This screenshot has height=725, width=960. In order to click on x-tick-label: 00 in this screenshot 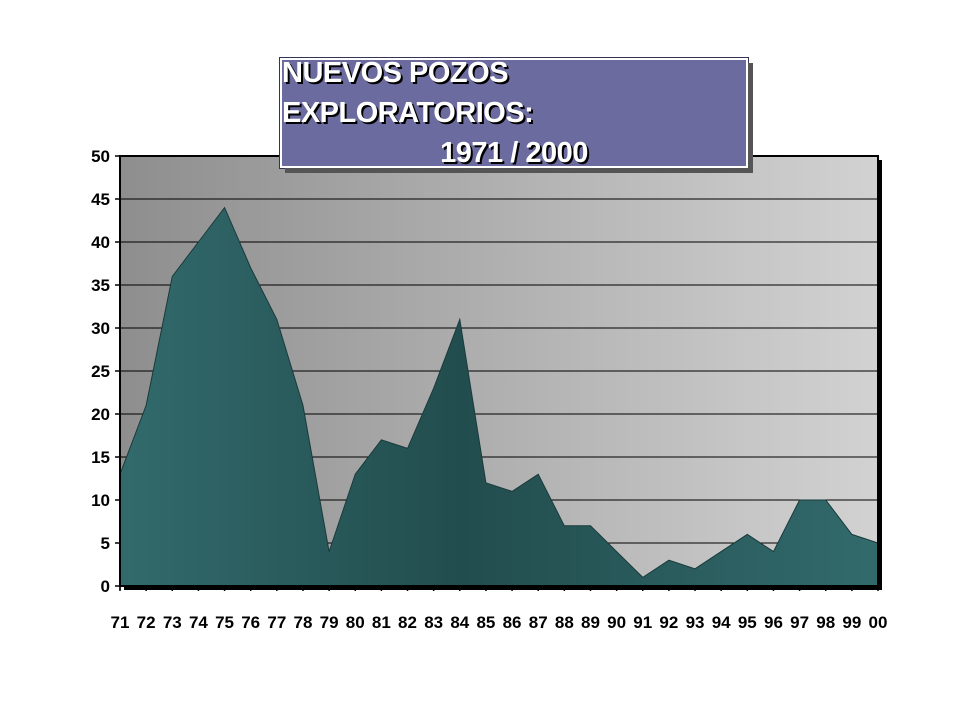, I will do `click(878, 622)`.